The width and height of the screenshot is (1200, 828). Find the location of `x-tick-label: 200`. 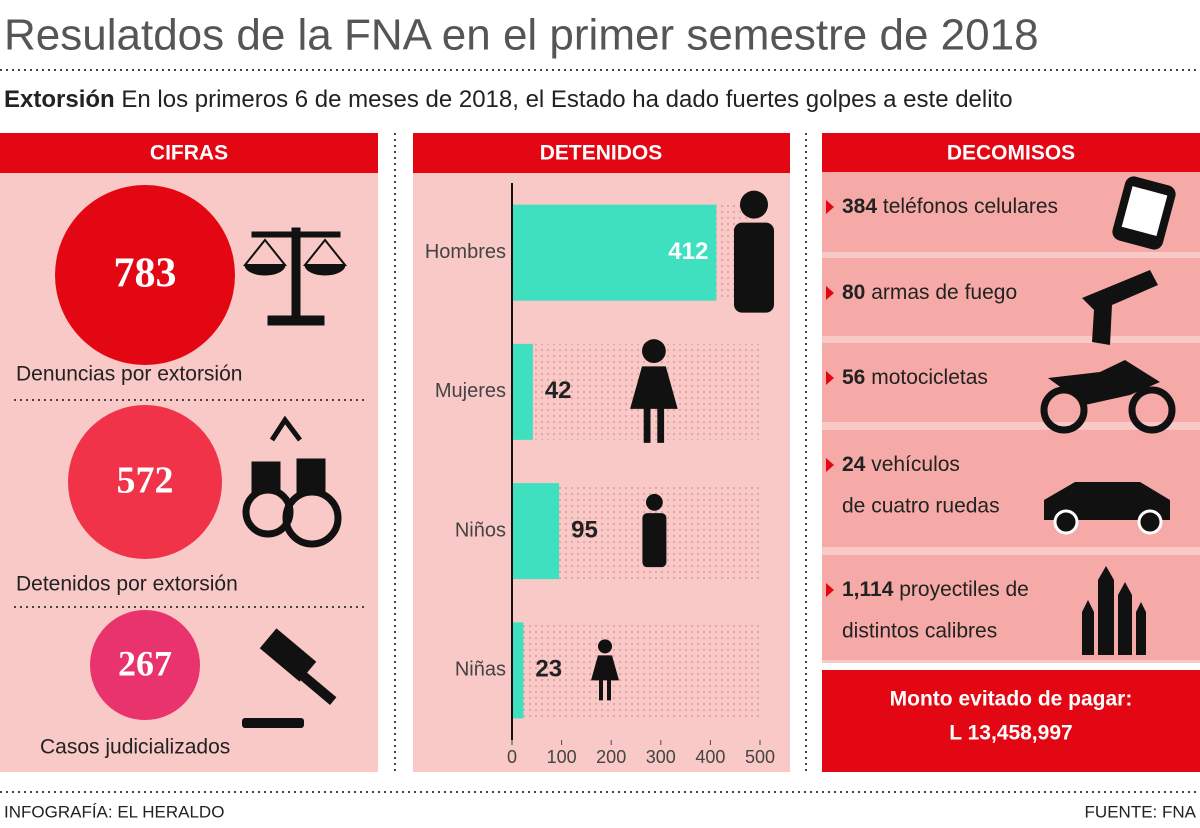

x-tick-label: 200 is located at coordinates (611, 757).